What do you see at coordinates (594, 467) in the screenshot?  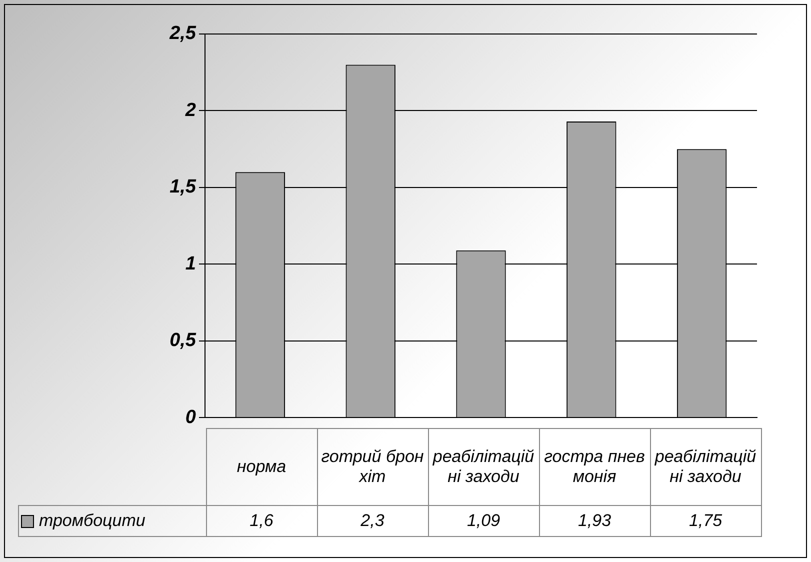 I see `x-tick-label: гостра пневмонія` at bounding box center [594, 467].